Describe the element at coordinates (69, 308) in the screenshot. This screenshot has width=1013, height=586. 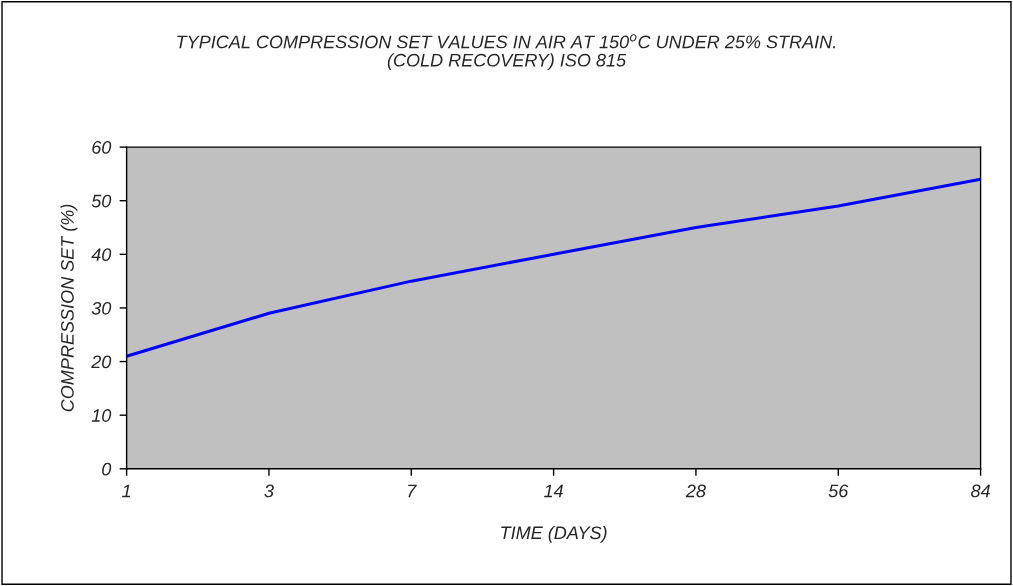
I see `y-axis-title: COMPRESSION SET (%)` at that location.